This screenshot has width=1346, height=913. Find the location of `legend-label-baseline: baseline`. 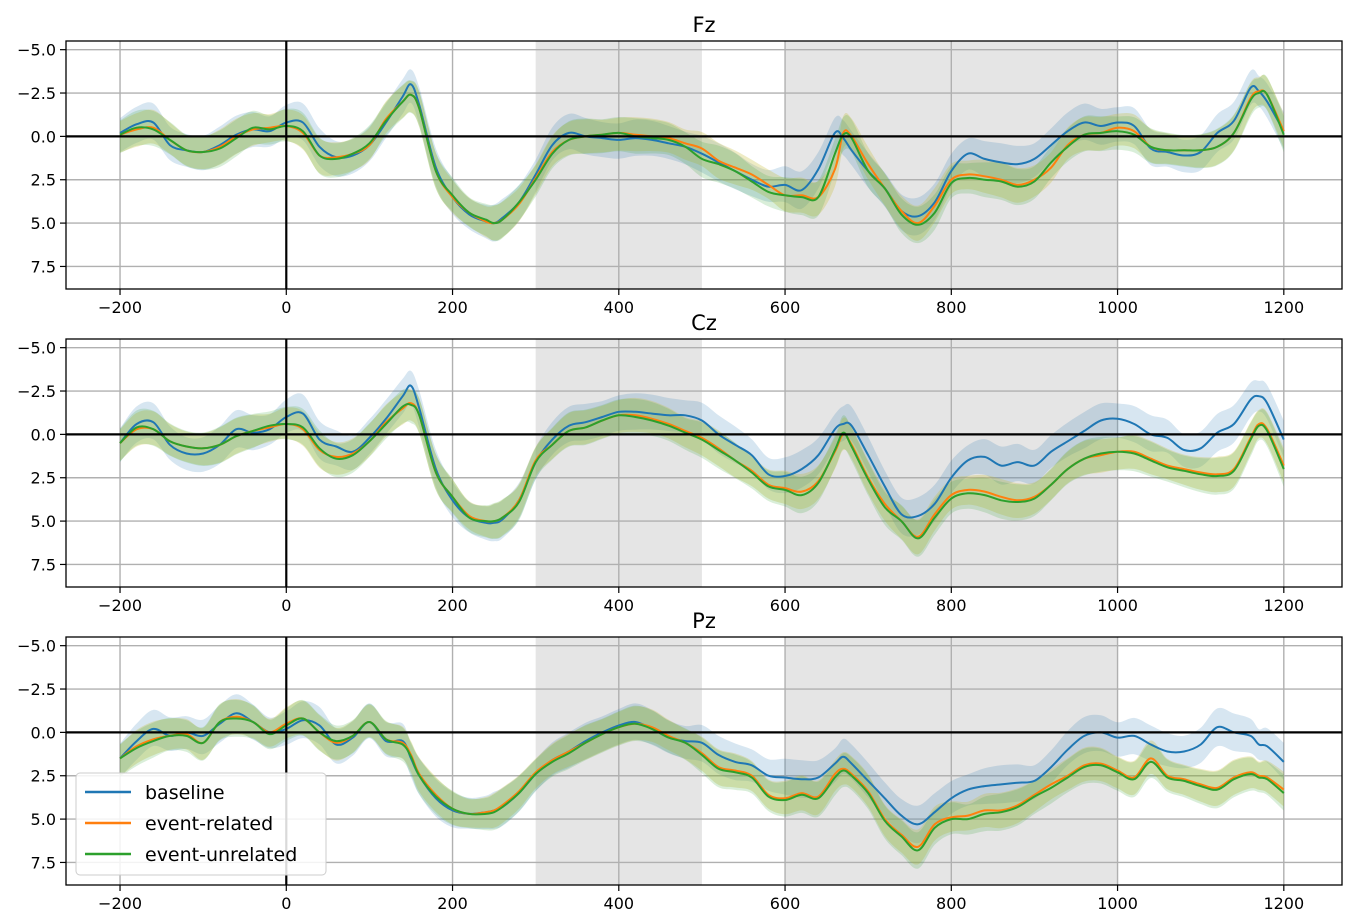

legend-label-baseline: baseline is located at coordinates (185, 793).